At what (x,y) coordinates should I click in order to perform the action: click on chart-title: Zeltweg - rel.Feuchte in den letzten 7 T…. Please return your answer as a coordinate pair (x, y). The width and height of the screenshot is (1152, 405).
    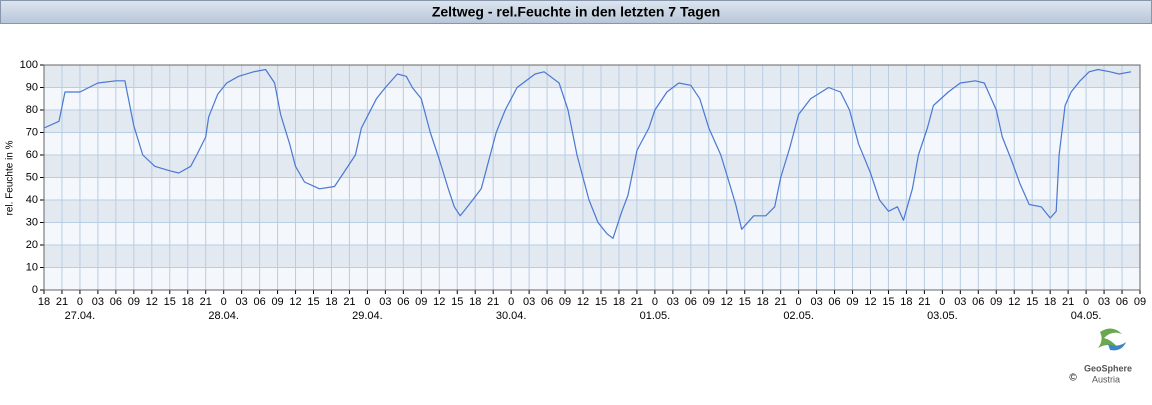
    Looking at the image, I should click on (576, 12).